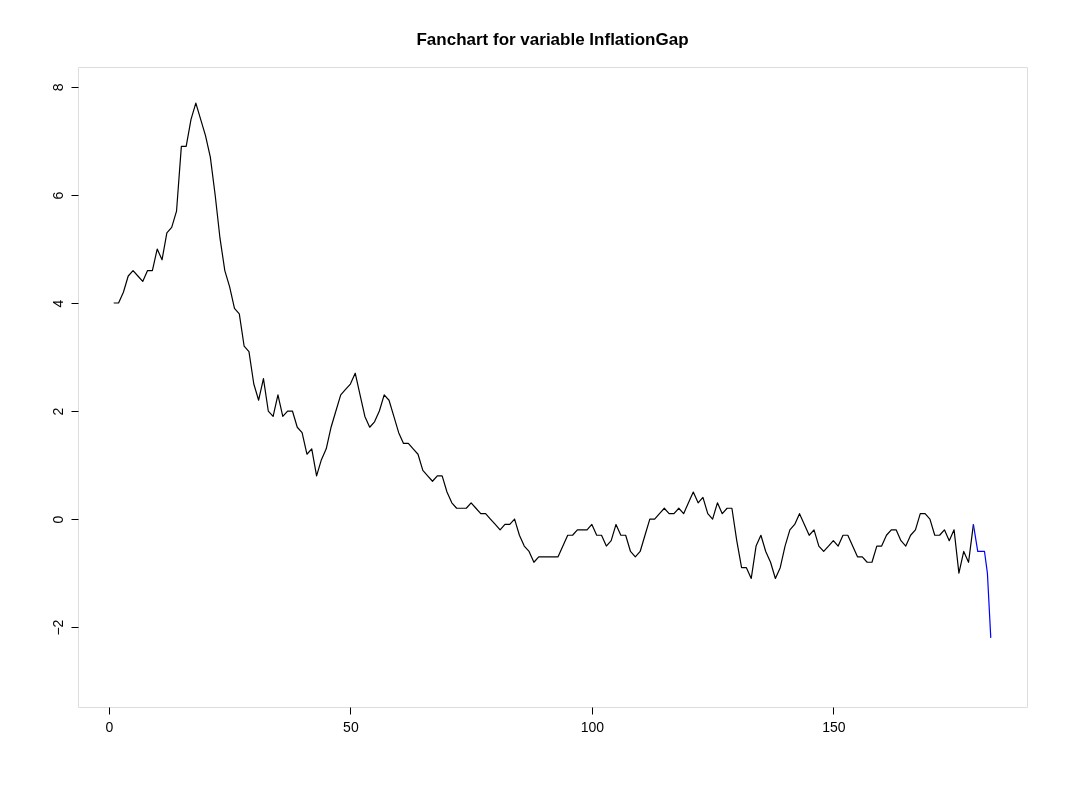 This screenshot has height=808, width=1067. Describe the element at coordinates (57, 411) in the screenshot. I see `y-tick-label: 2` at that location.